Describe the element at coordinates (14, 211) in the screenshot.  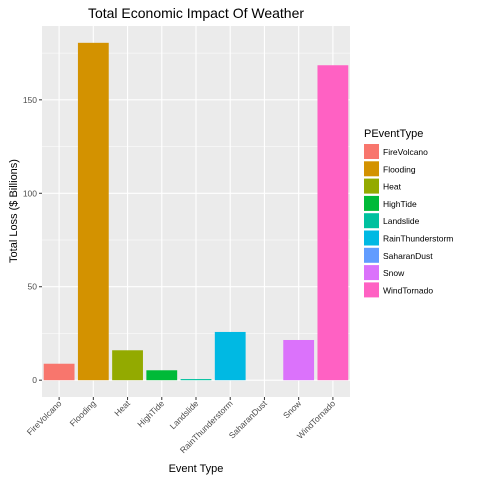
I see `y-axis-title: Total Loss ($ Billions)` at that location.